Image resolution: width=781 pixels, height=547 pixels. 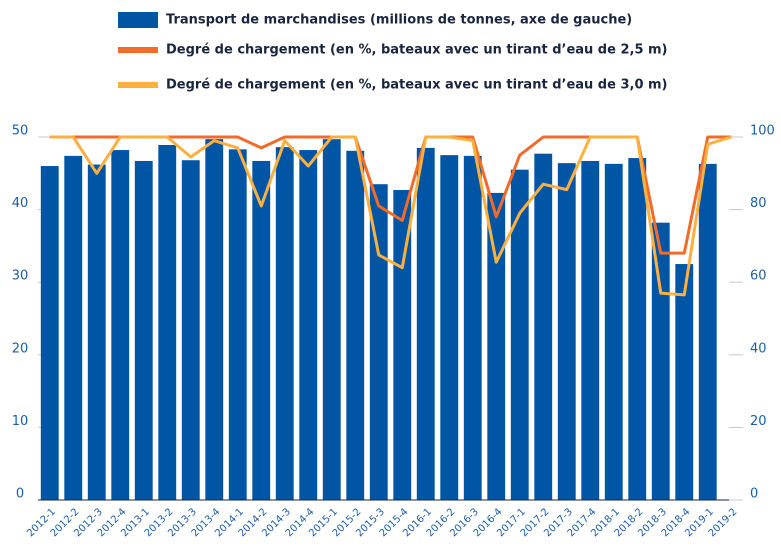 I want to click on y2-tick-label: 80, so click(x=758, y=203).